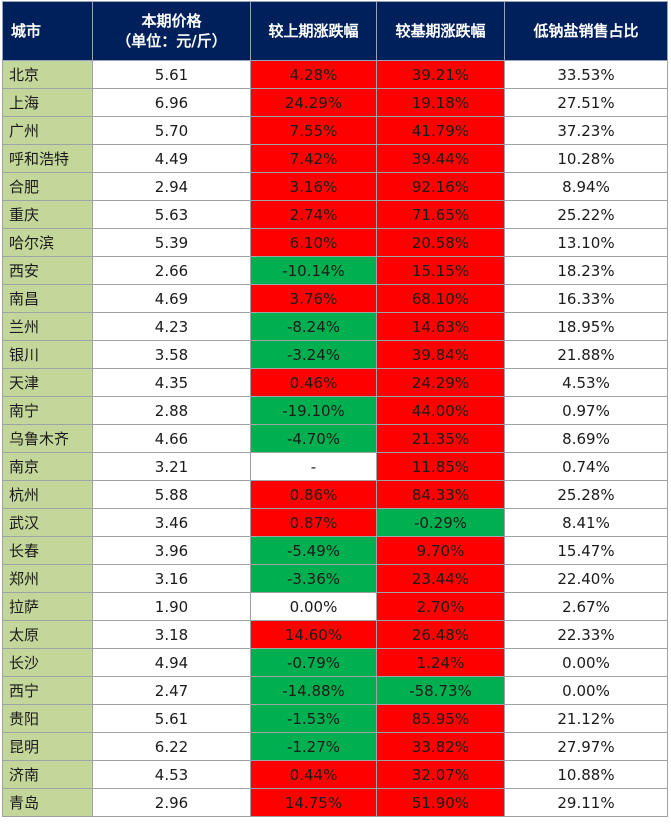 The width and height of the screenshot is (671, 834). I want to click on city-cell: 兰州, so click(47, 326).